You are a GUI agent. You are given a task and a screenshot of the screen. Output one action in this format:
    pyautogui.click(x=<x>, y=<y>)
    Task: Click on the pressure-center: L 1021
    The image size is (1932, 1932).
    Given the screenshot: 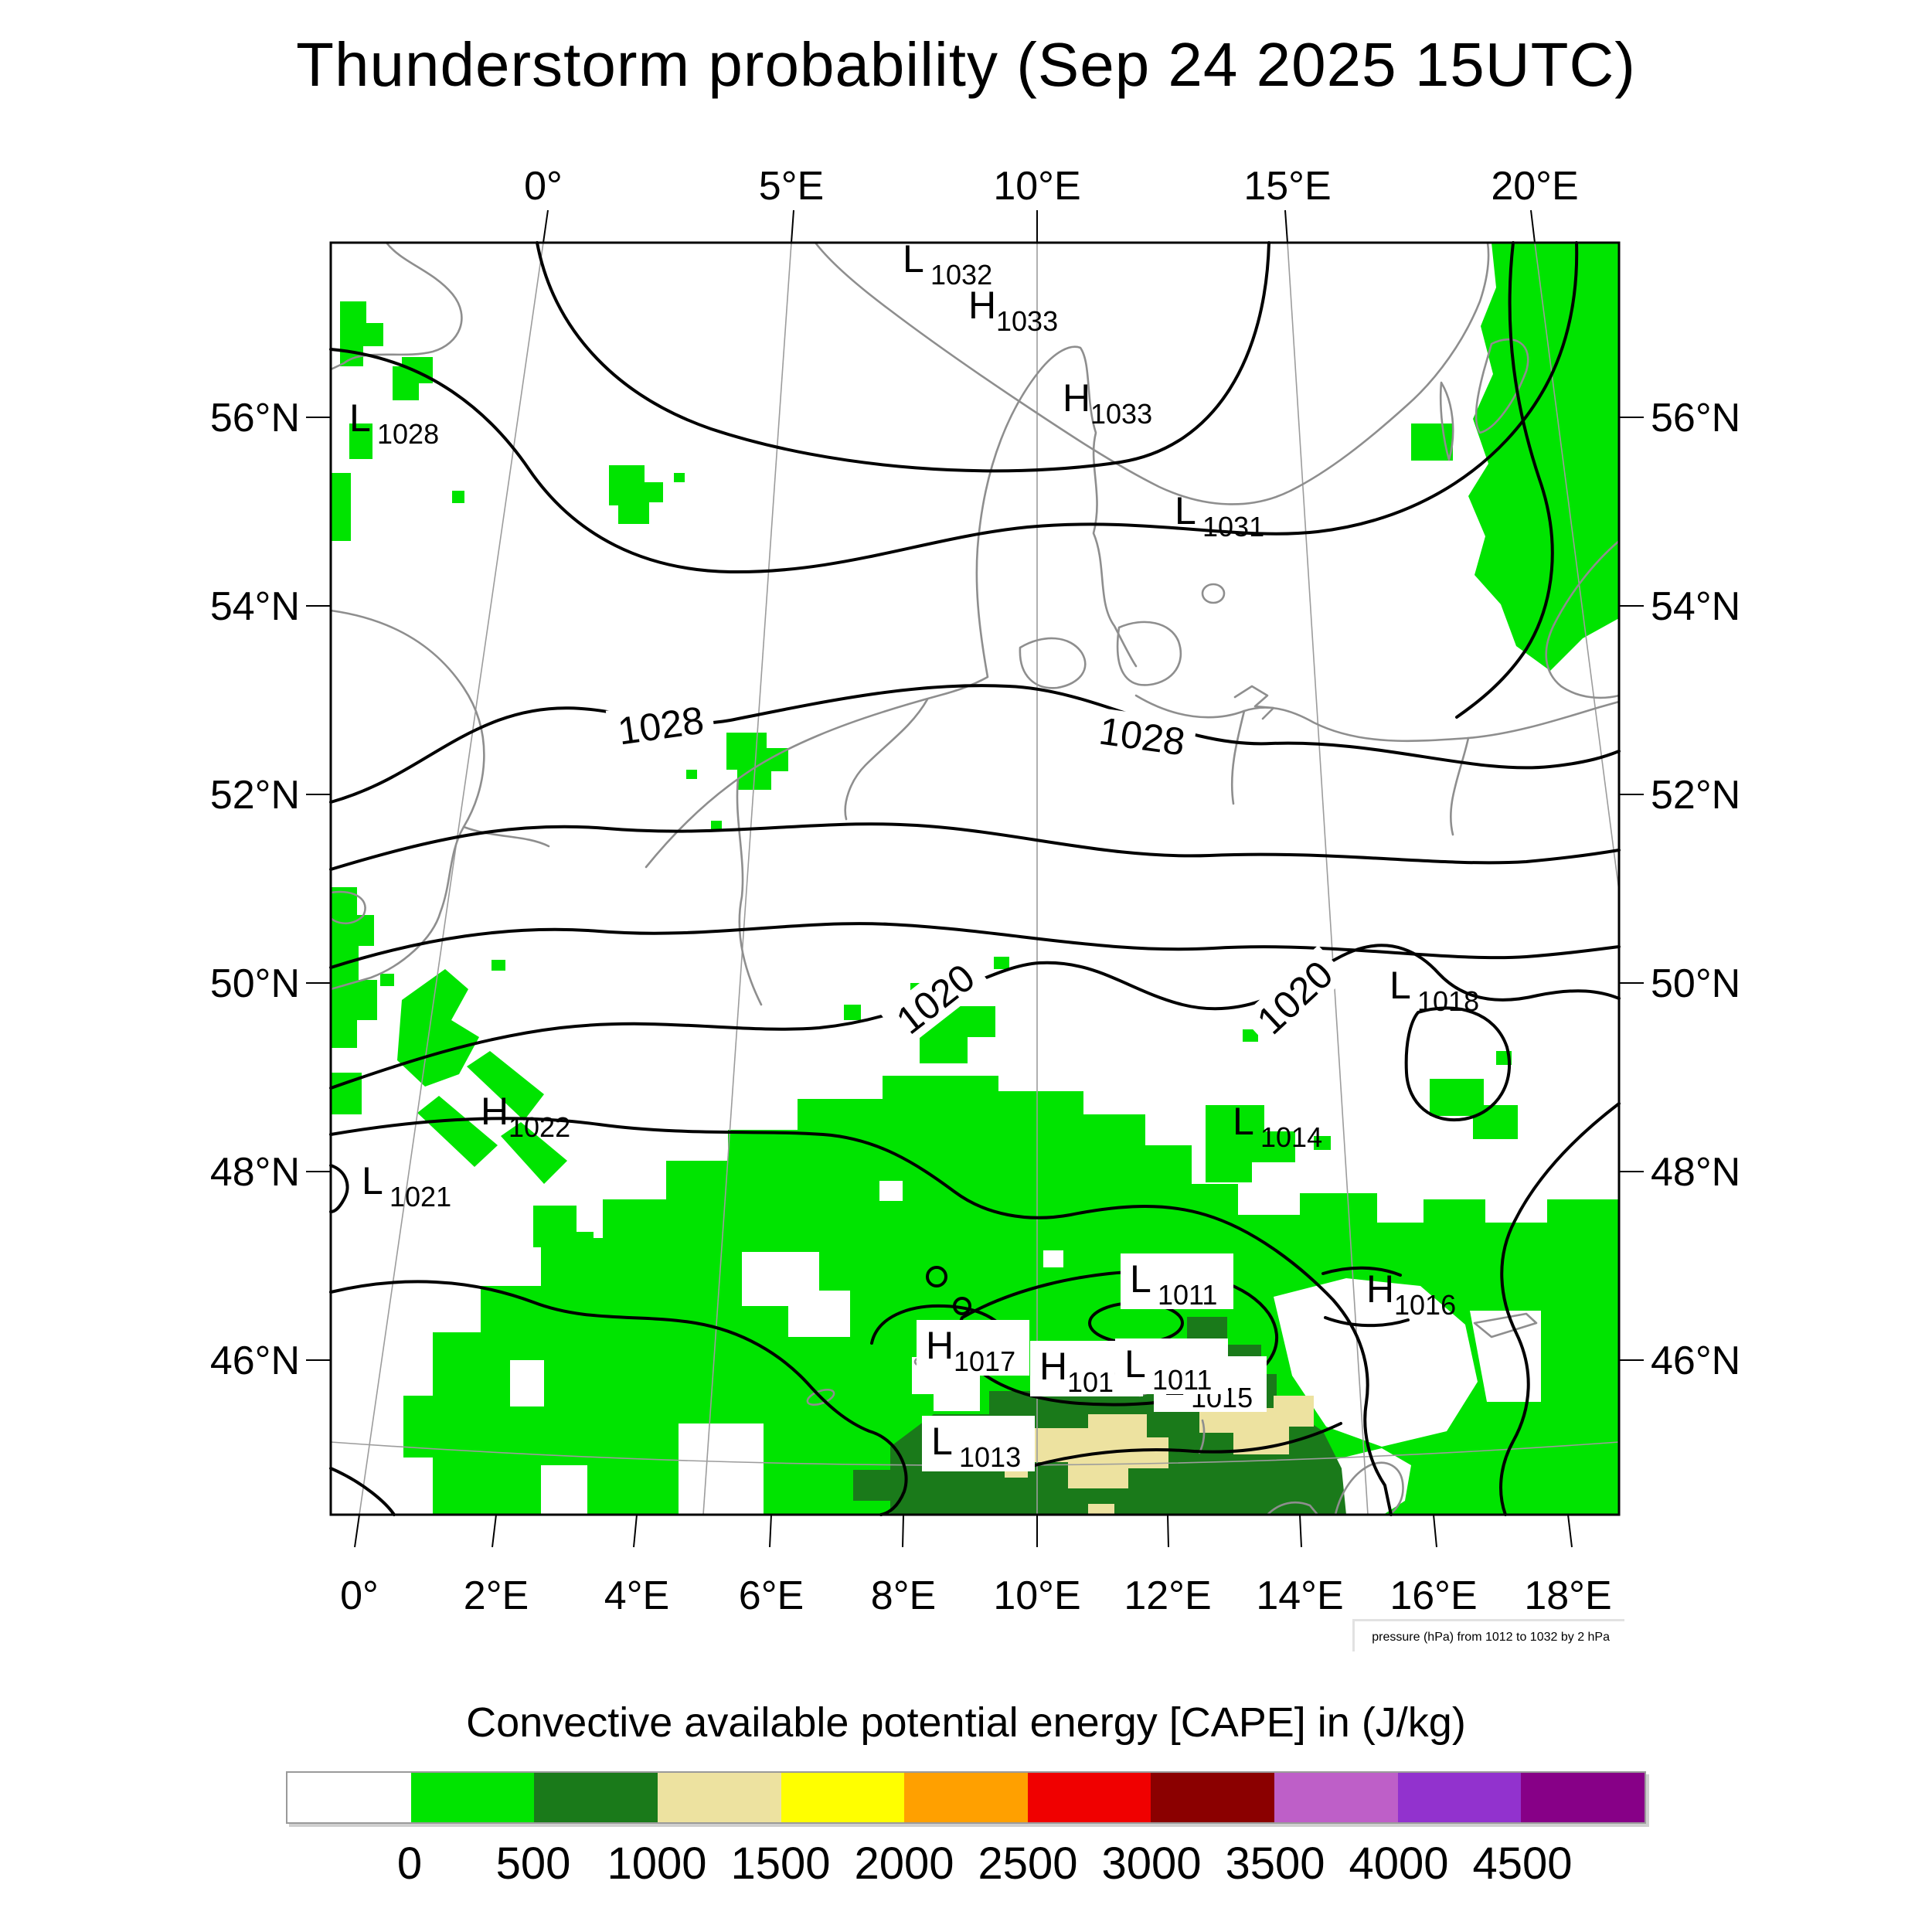 What is the action you would take?
    pyautogui.click(x=407, y=1186)
    